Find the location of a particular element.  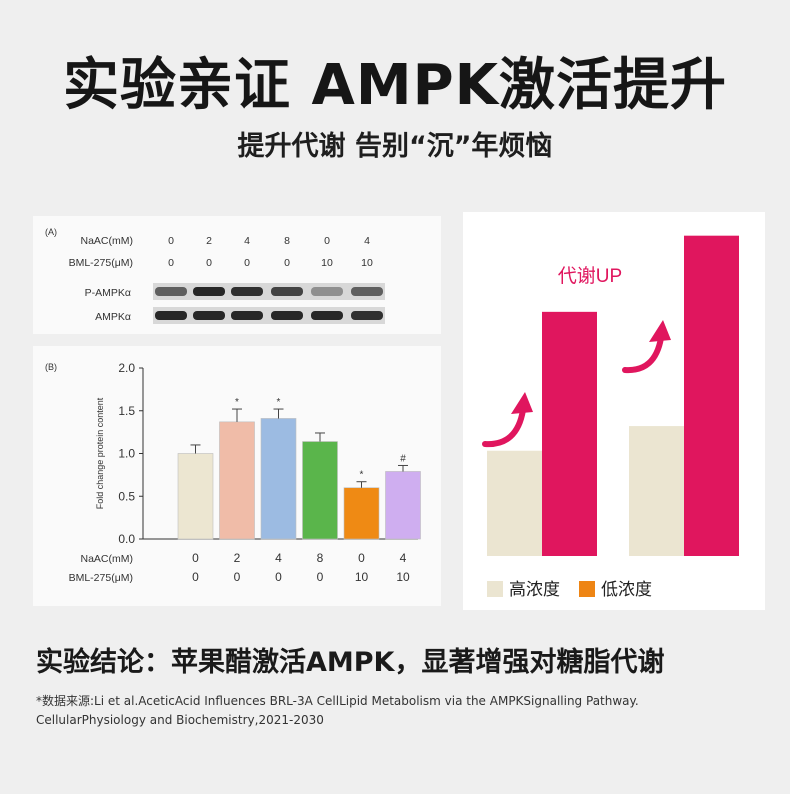

y-tick-label: 2.0 is located at coordinates (126, 368).